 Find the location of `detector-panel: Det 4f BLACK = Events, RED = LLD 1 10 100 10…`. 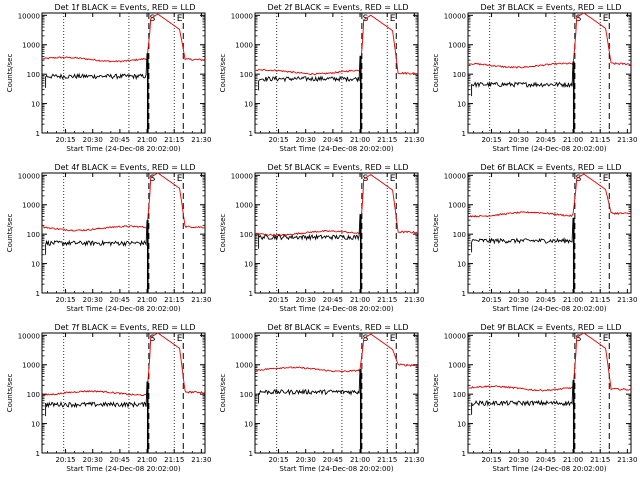

detector-panel: Det 4f BLACK = Events, RED = LLD 1 10 100 10… is located at coordinates (108, 238).